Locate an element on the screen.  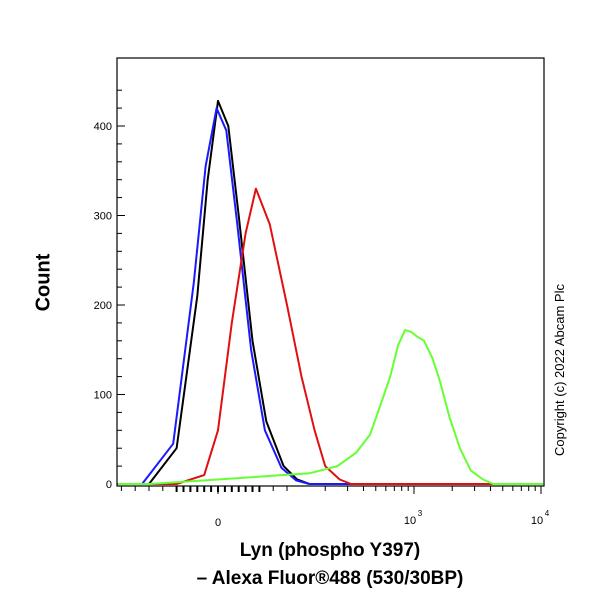
y-tick-label: 300 is located at coordinates (103, 217).